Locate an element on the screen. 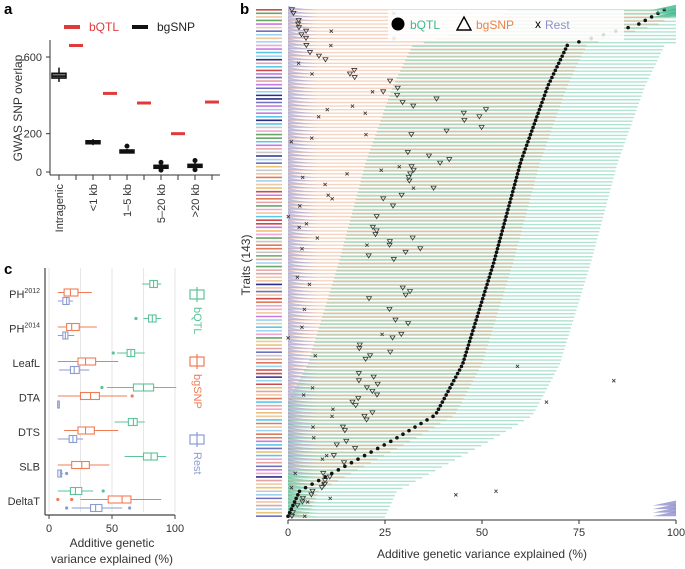  y-axis-title: Traits (143) is located at coordinates (246, 265).